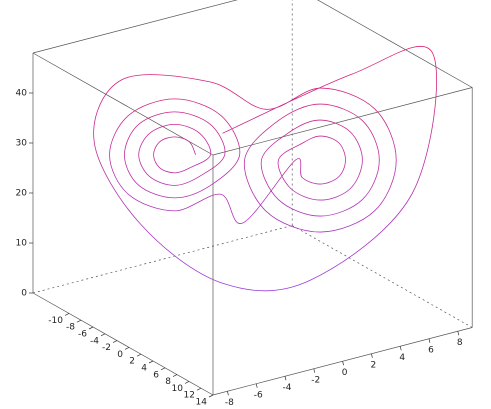  Describe the element at coordinates (22, 144) in the screenshot. I see `z-tick-label: 30` at that location.